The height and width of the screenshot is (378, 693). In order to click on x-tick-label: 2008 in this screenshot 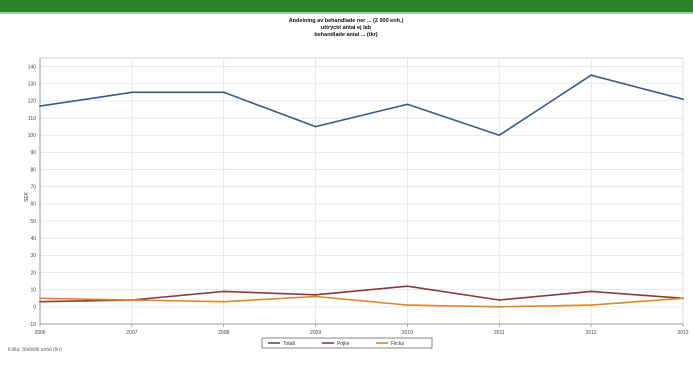, I will do `click(223, 333)`.